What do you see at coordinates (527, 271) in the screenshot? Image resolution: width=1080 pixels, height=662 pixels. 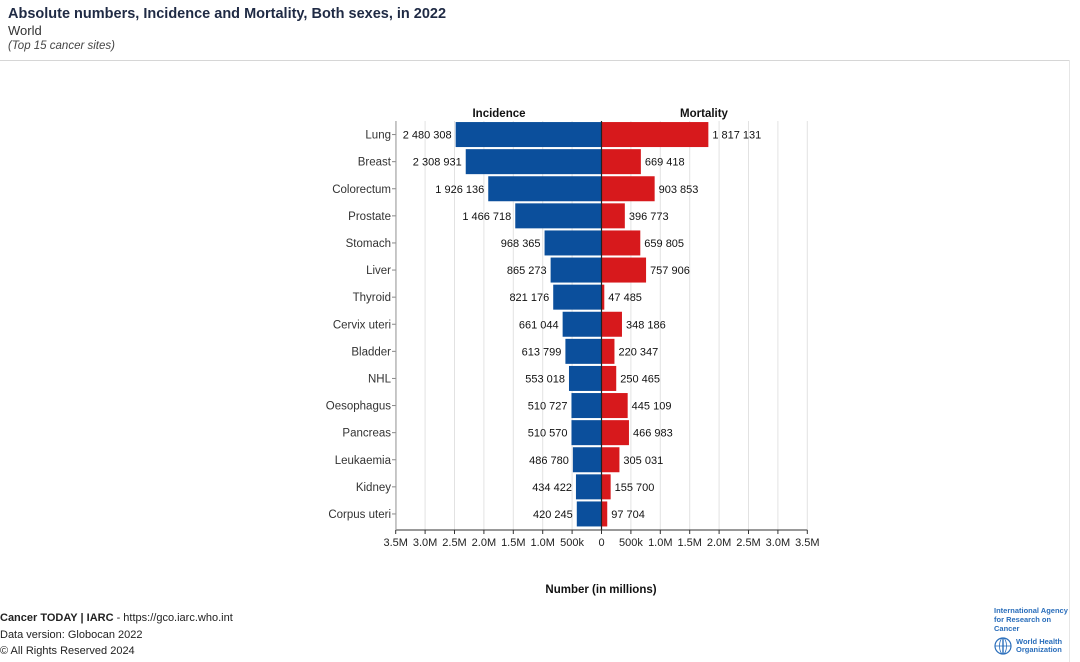 I see `incidence-value-label: 865 273` at bounding box center [527, 271].